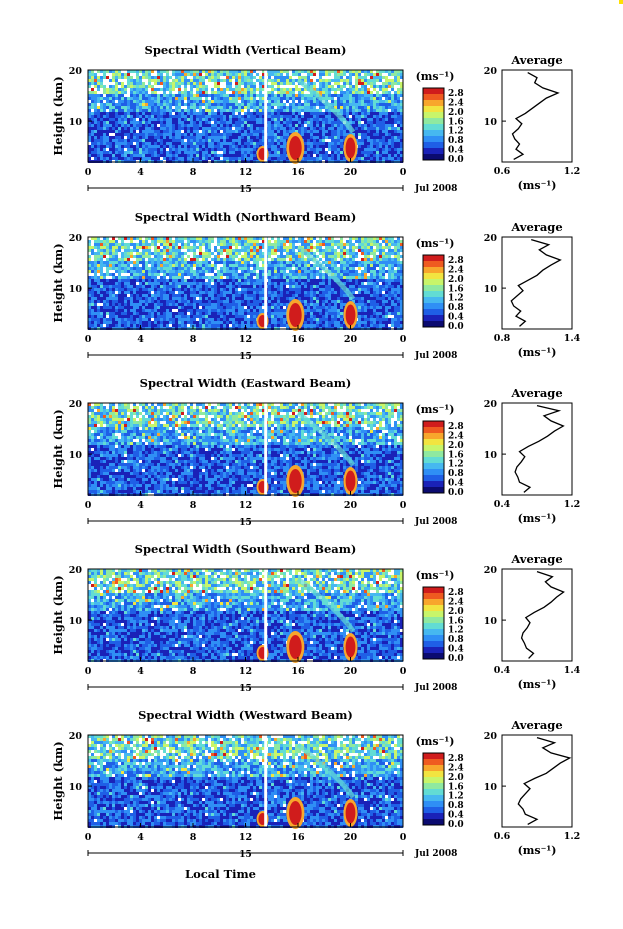 This screenshot has width=623, height=929. I want to click on colorbar-swatch, so click(433, 127).